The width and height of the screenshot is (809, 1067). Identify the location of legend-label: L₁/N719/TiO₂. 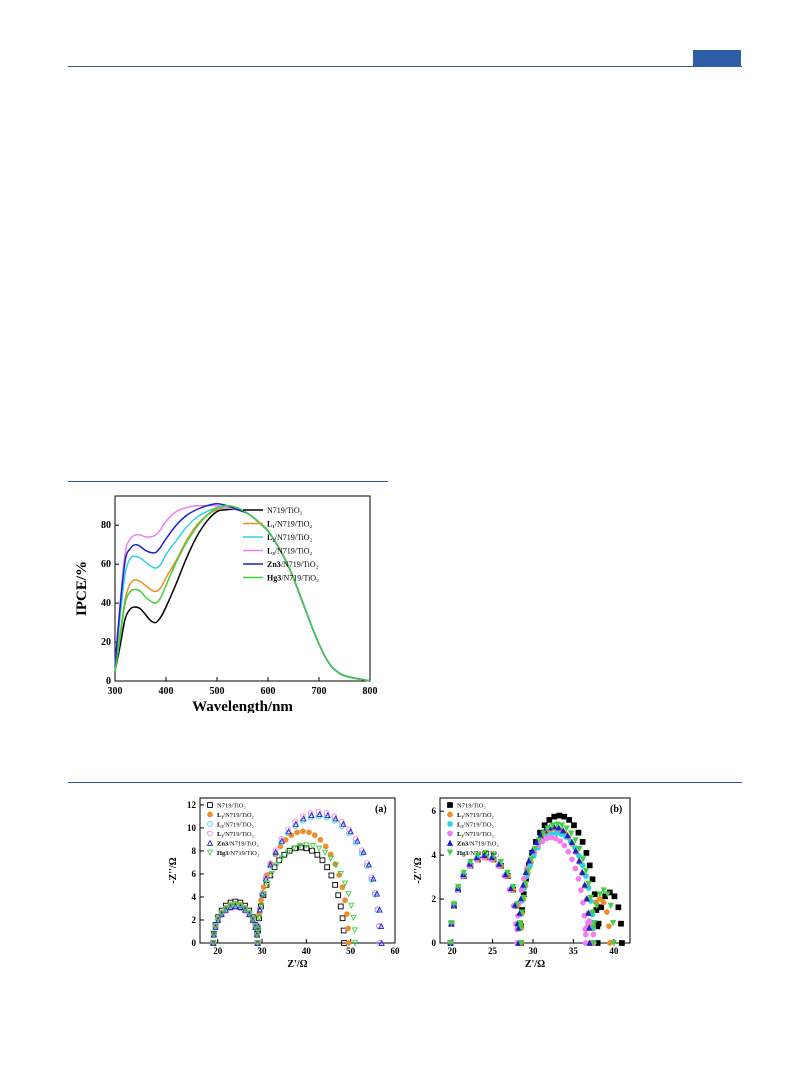
(235, 815).